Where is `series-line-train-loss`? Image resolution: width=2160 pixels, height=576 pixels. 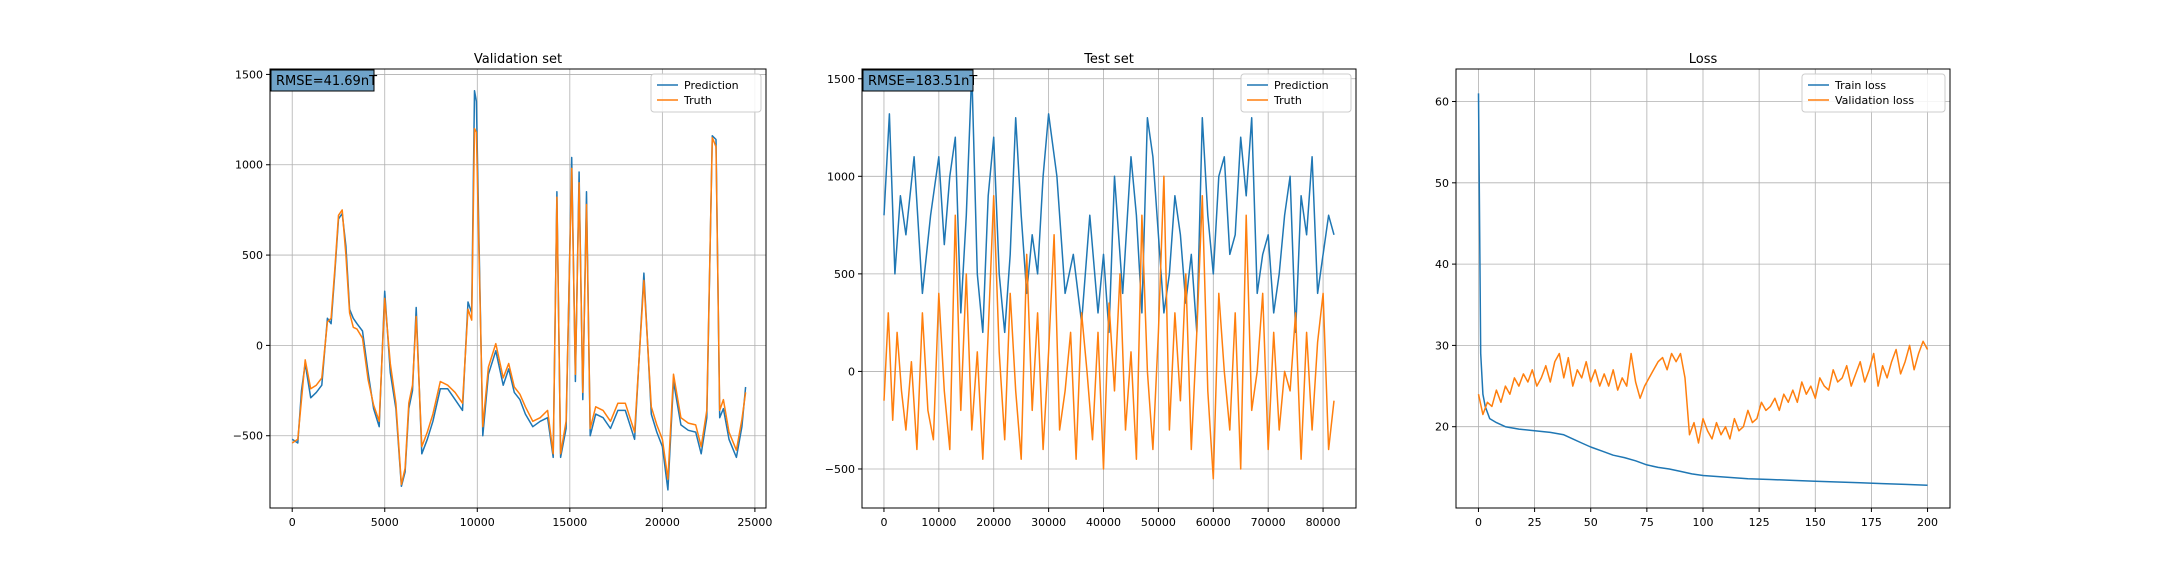
series-line-train-loss is located at coordinates (1702, 289).